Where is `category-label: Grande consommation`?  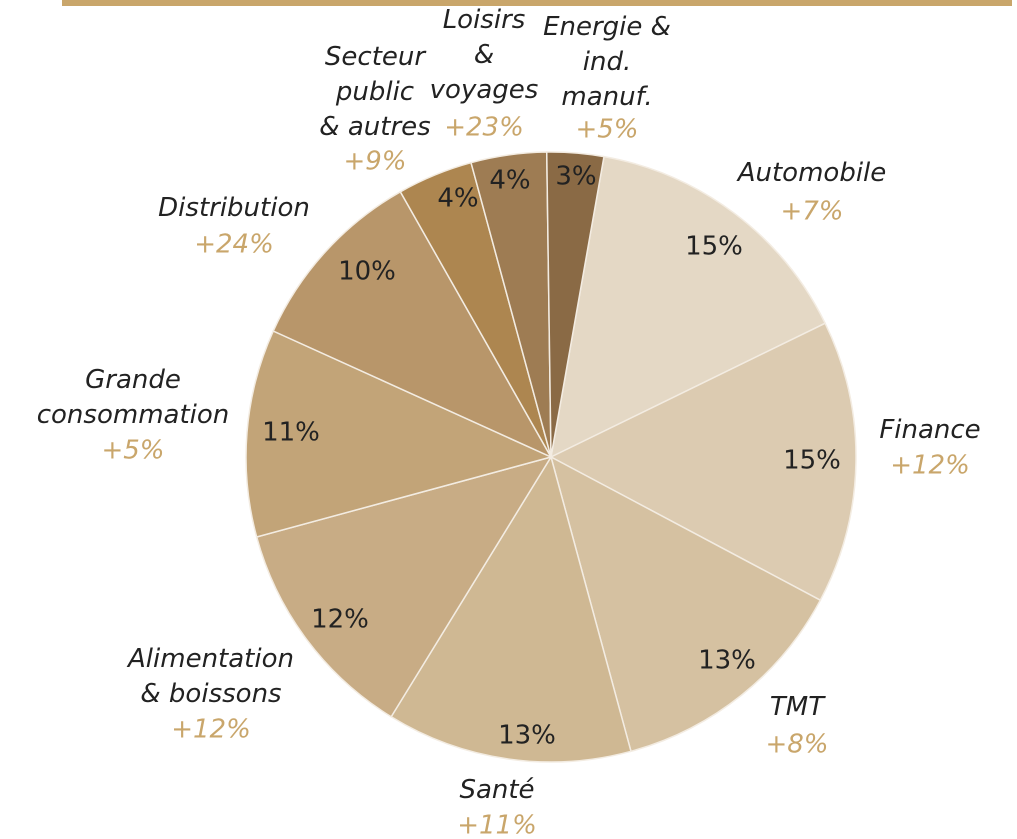
category-label: Grande consommation is located at coordinates (133, 397).